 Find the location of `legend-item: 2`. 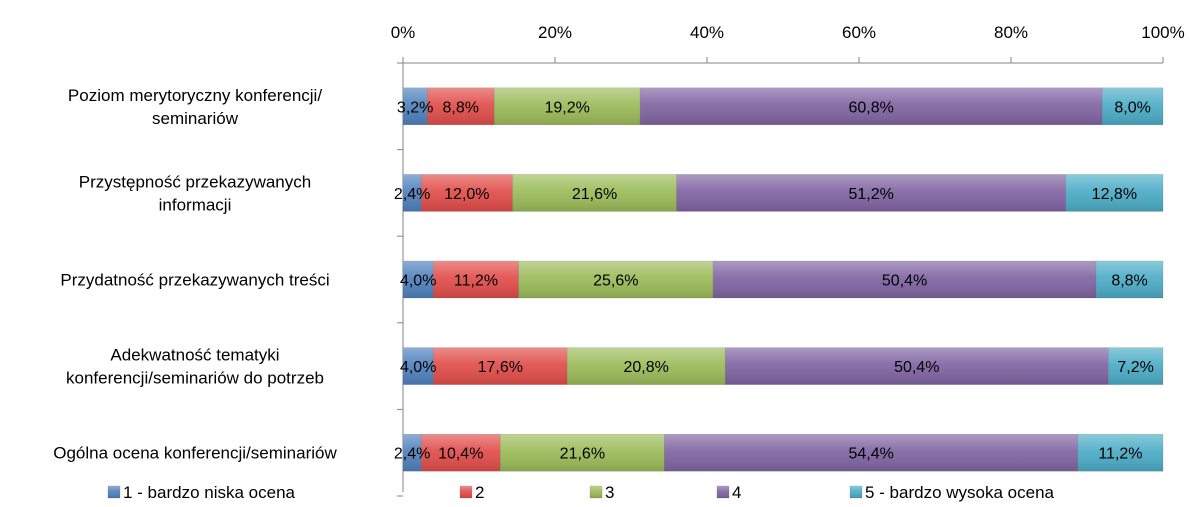

legend-item: 2 is located at coordinates (471, 492).